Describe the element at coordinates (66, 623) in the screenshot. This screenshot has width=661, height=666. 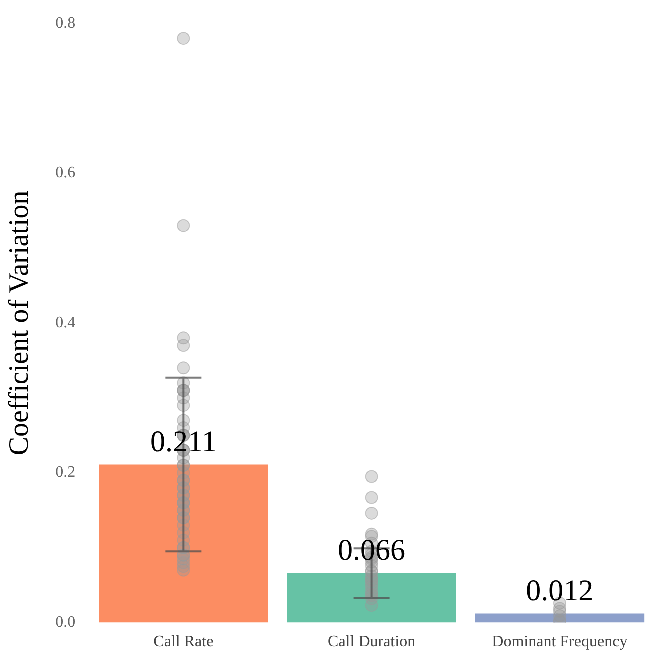
I see `y-tick-label: 0.0` at that location.